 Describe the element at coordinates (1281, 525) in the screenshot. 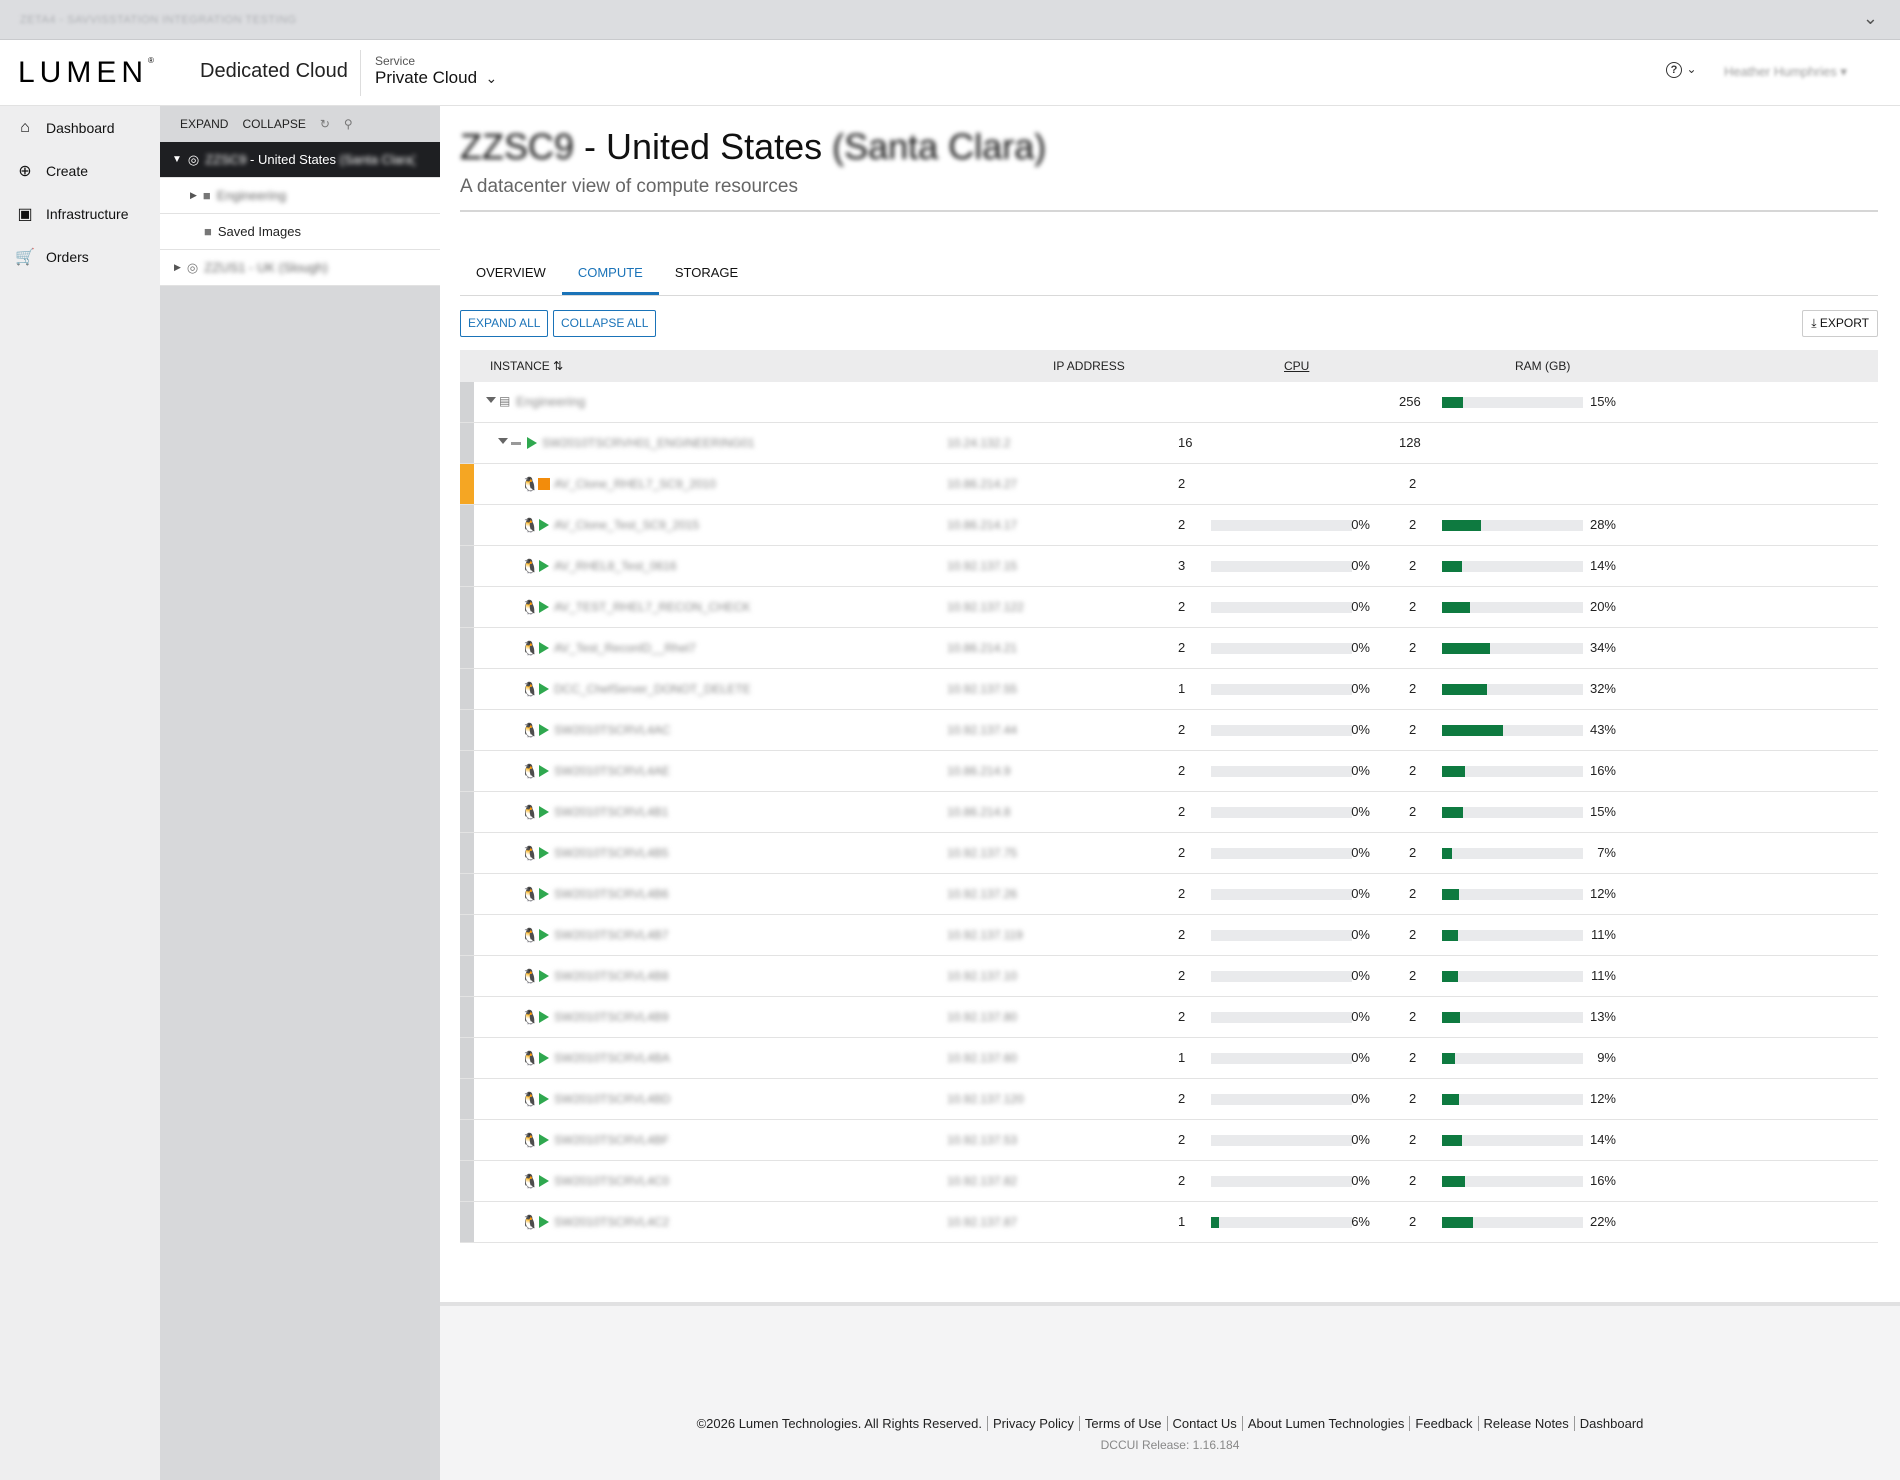

I see `cpu-usage-bar` at that location.